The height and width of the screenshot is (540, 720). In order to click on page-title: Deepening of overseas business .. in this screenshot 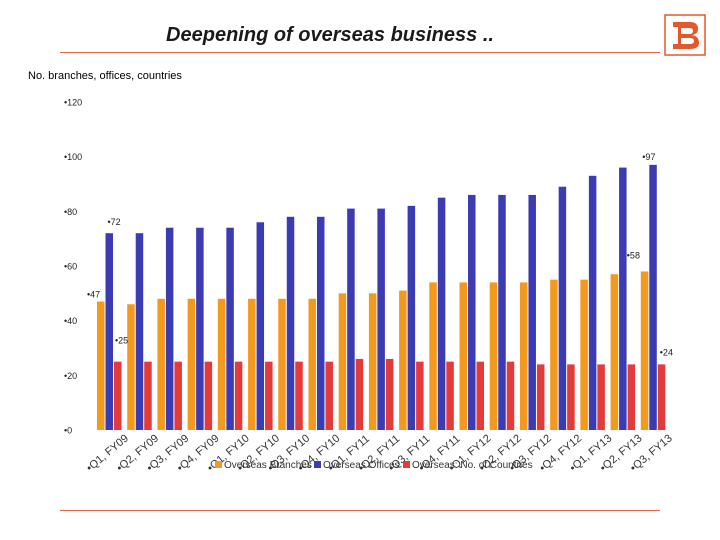, I will do `click(330, 35)`.